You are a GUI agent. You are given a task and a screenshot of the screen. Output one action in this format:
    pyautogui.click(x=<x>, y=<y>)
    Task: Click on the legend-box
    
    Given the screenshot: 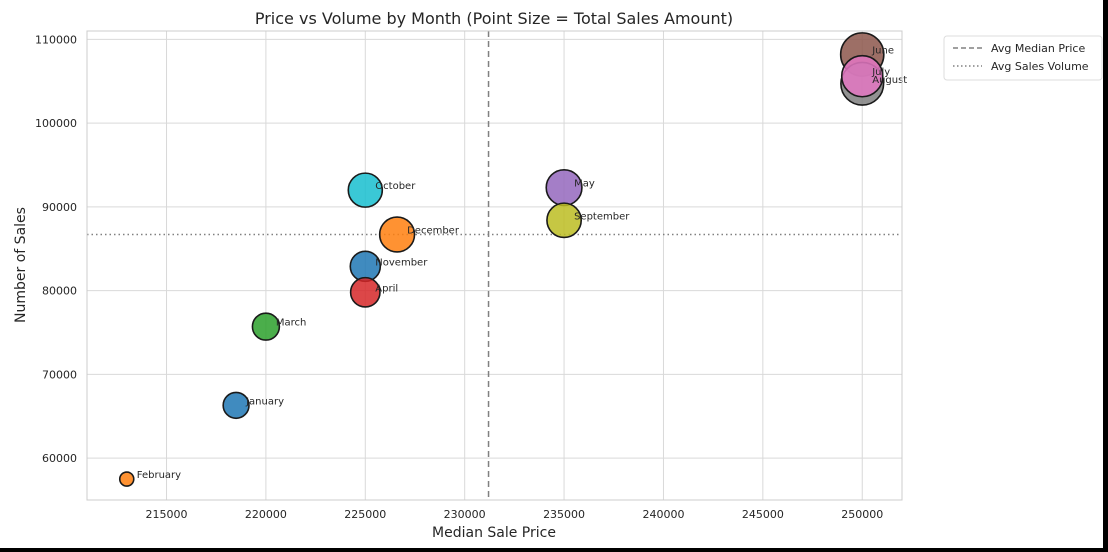 What is the action you would take?
    pyautogui.click(x=1023, y=58)
    